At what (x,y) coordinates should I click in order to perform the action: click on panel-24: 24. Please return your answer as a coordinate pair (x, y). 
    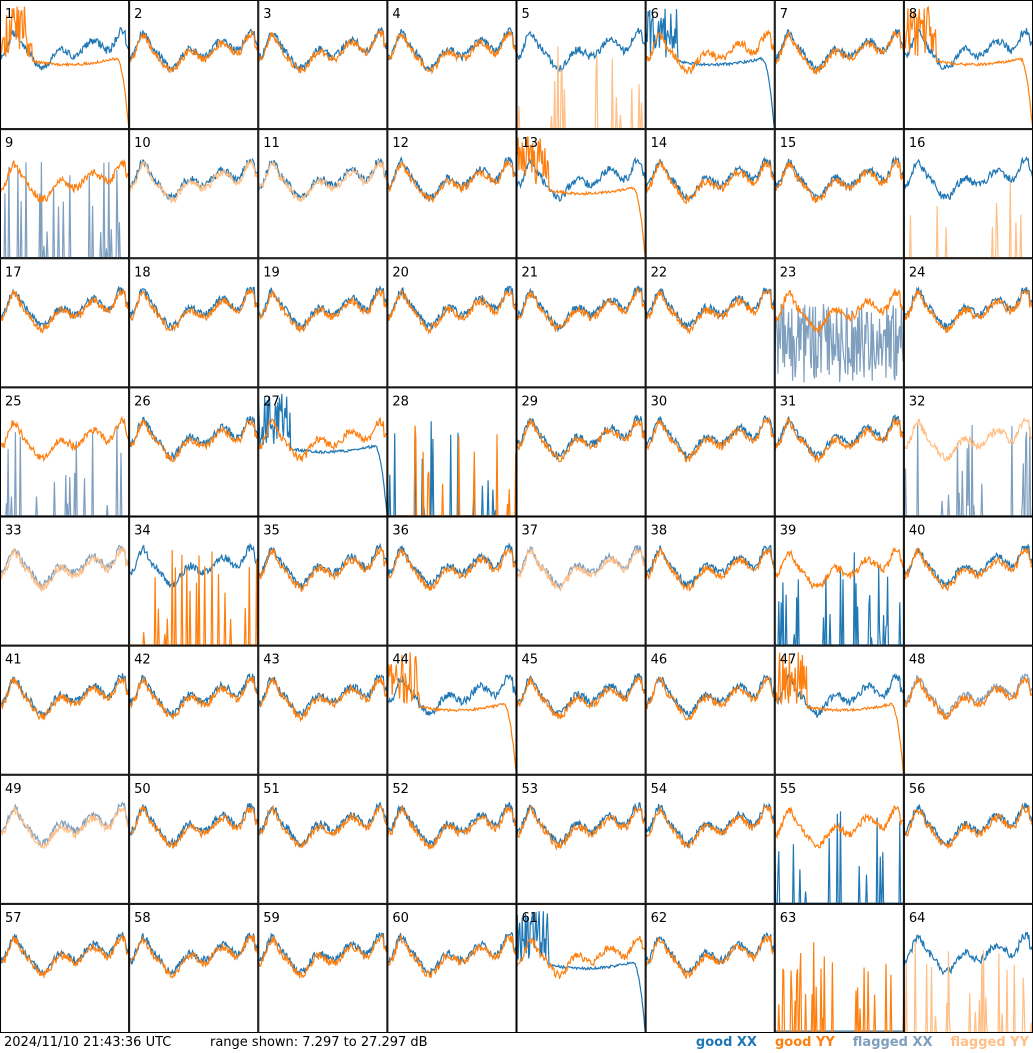
    Looking at the image, I should click on (968, 323).